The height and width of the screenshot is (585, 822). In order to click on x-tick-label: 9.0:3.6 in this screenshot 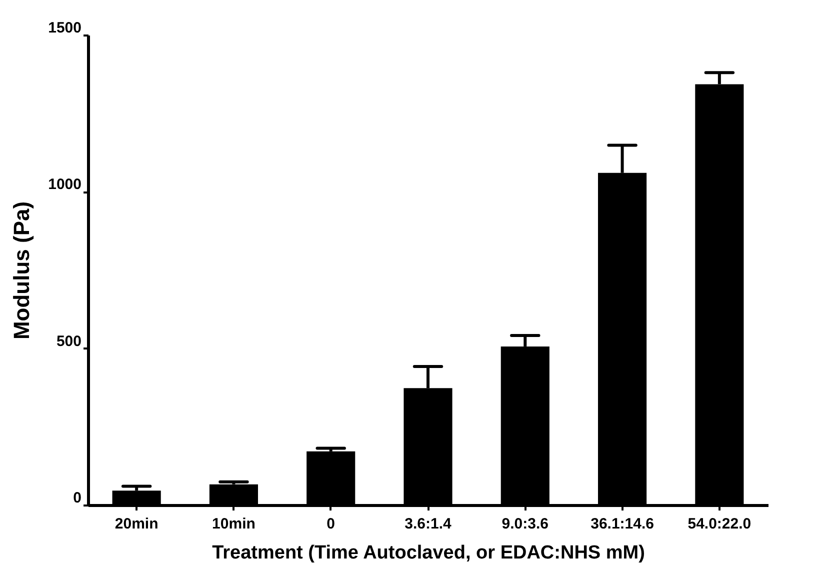, I will do `click(525, 524)`.